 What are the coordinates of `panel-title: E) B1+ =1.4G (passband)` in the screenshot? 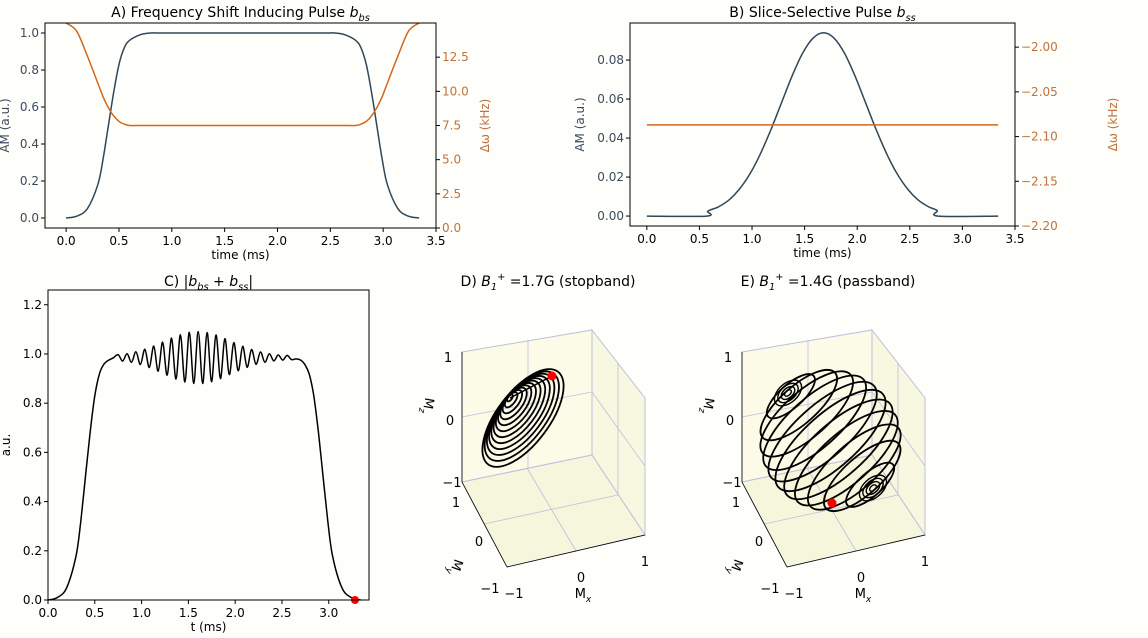 It's located at (828, 282).